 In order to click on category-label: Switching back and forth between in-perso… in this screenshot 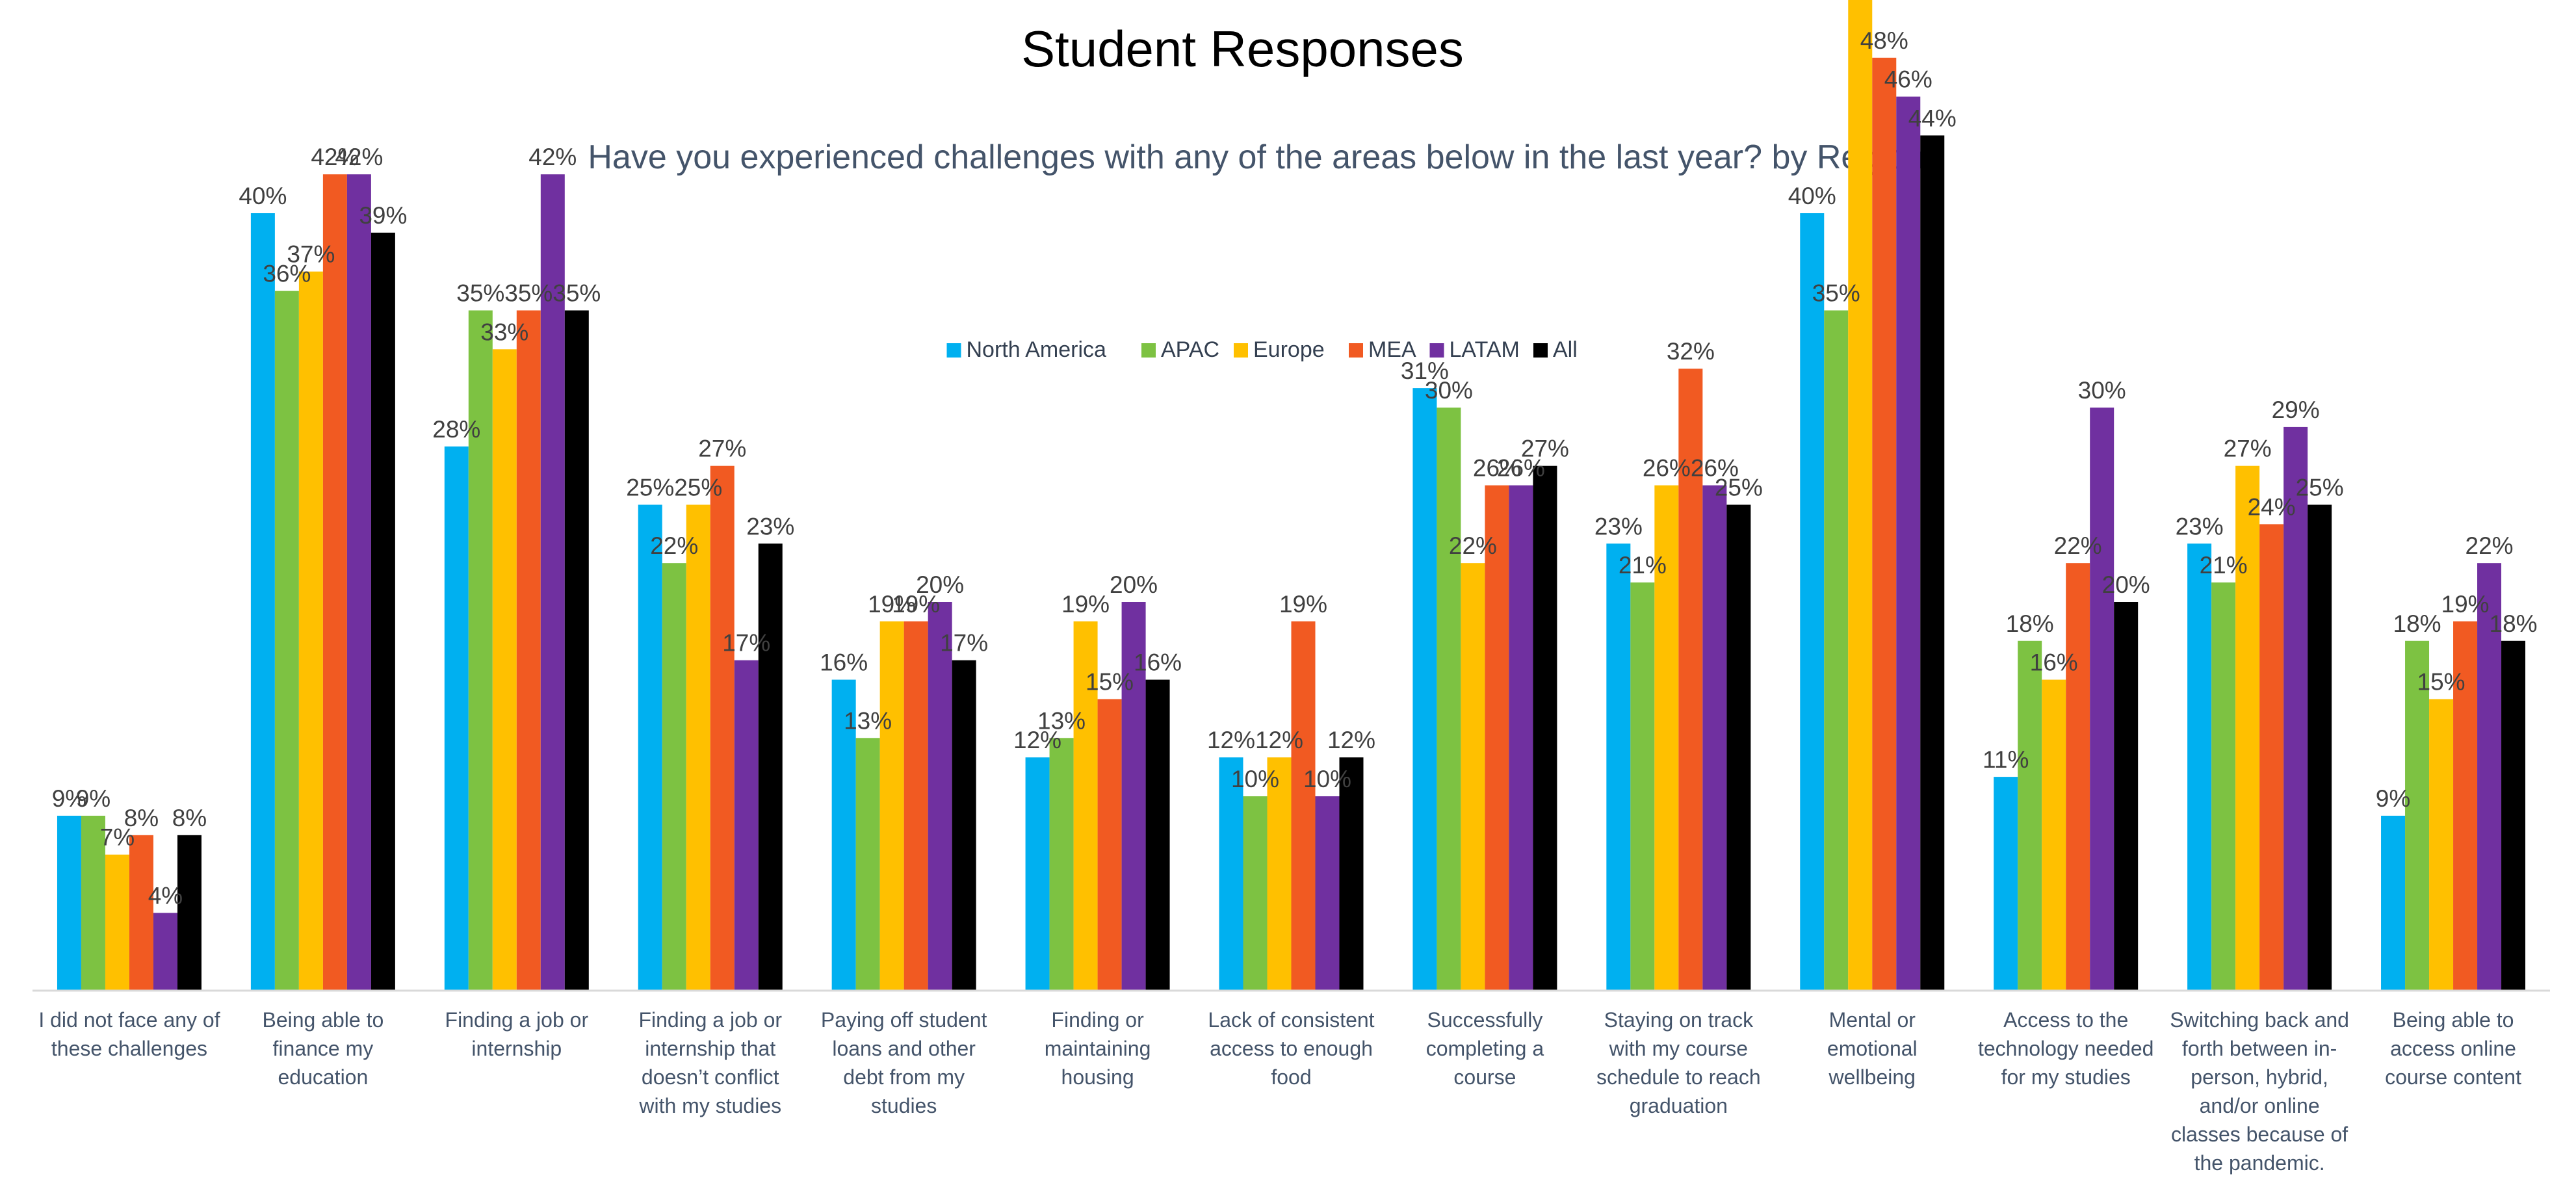, I will do `click(2259, 1091)`.